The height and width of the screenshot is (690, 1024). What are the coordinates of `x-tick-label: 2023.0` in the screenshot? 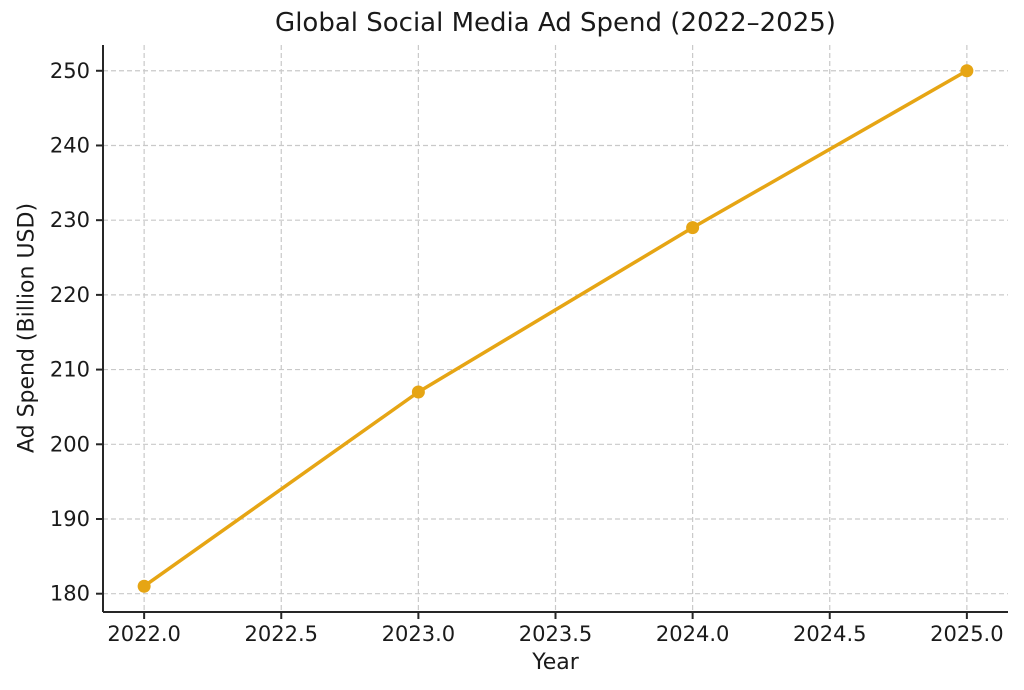 It's located at (418, 634).